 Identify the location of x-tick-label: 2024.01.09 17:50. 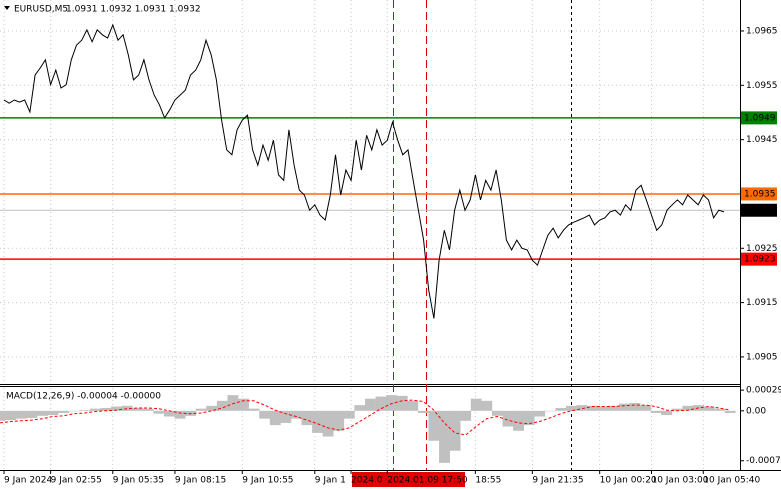
(427, 481).